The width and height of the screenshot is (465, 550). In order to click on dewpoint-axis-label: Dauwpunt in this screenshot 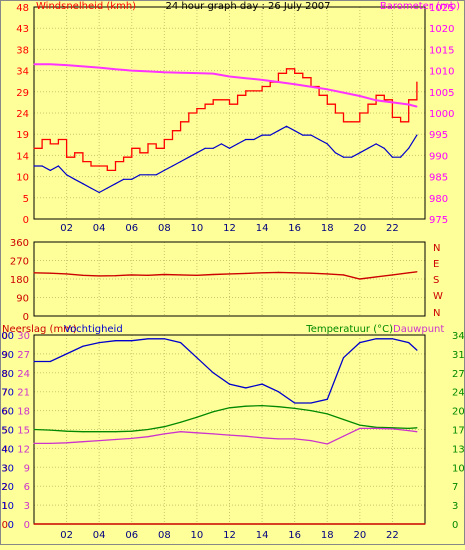, I will do `click(418, 329)`.